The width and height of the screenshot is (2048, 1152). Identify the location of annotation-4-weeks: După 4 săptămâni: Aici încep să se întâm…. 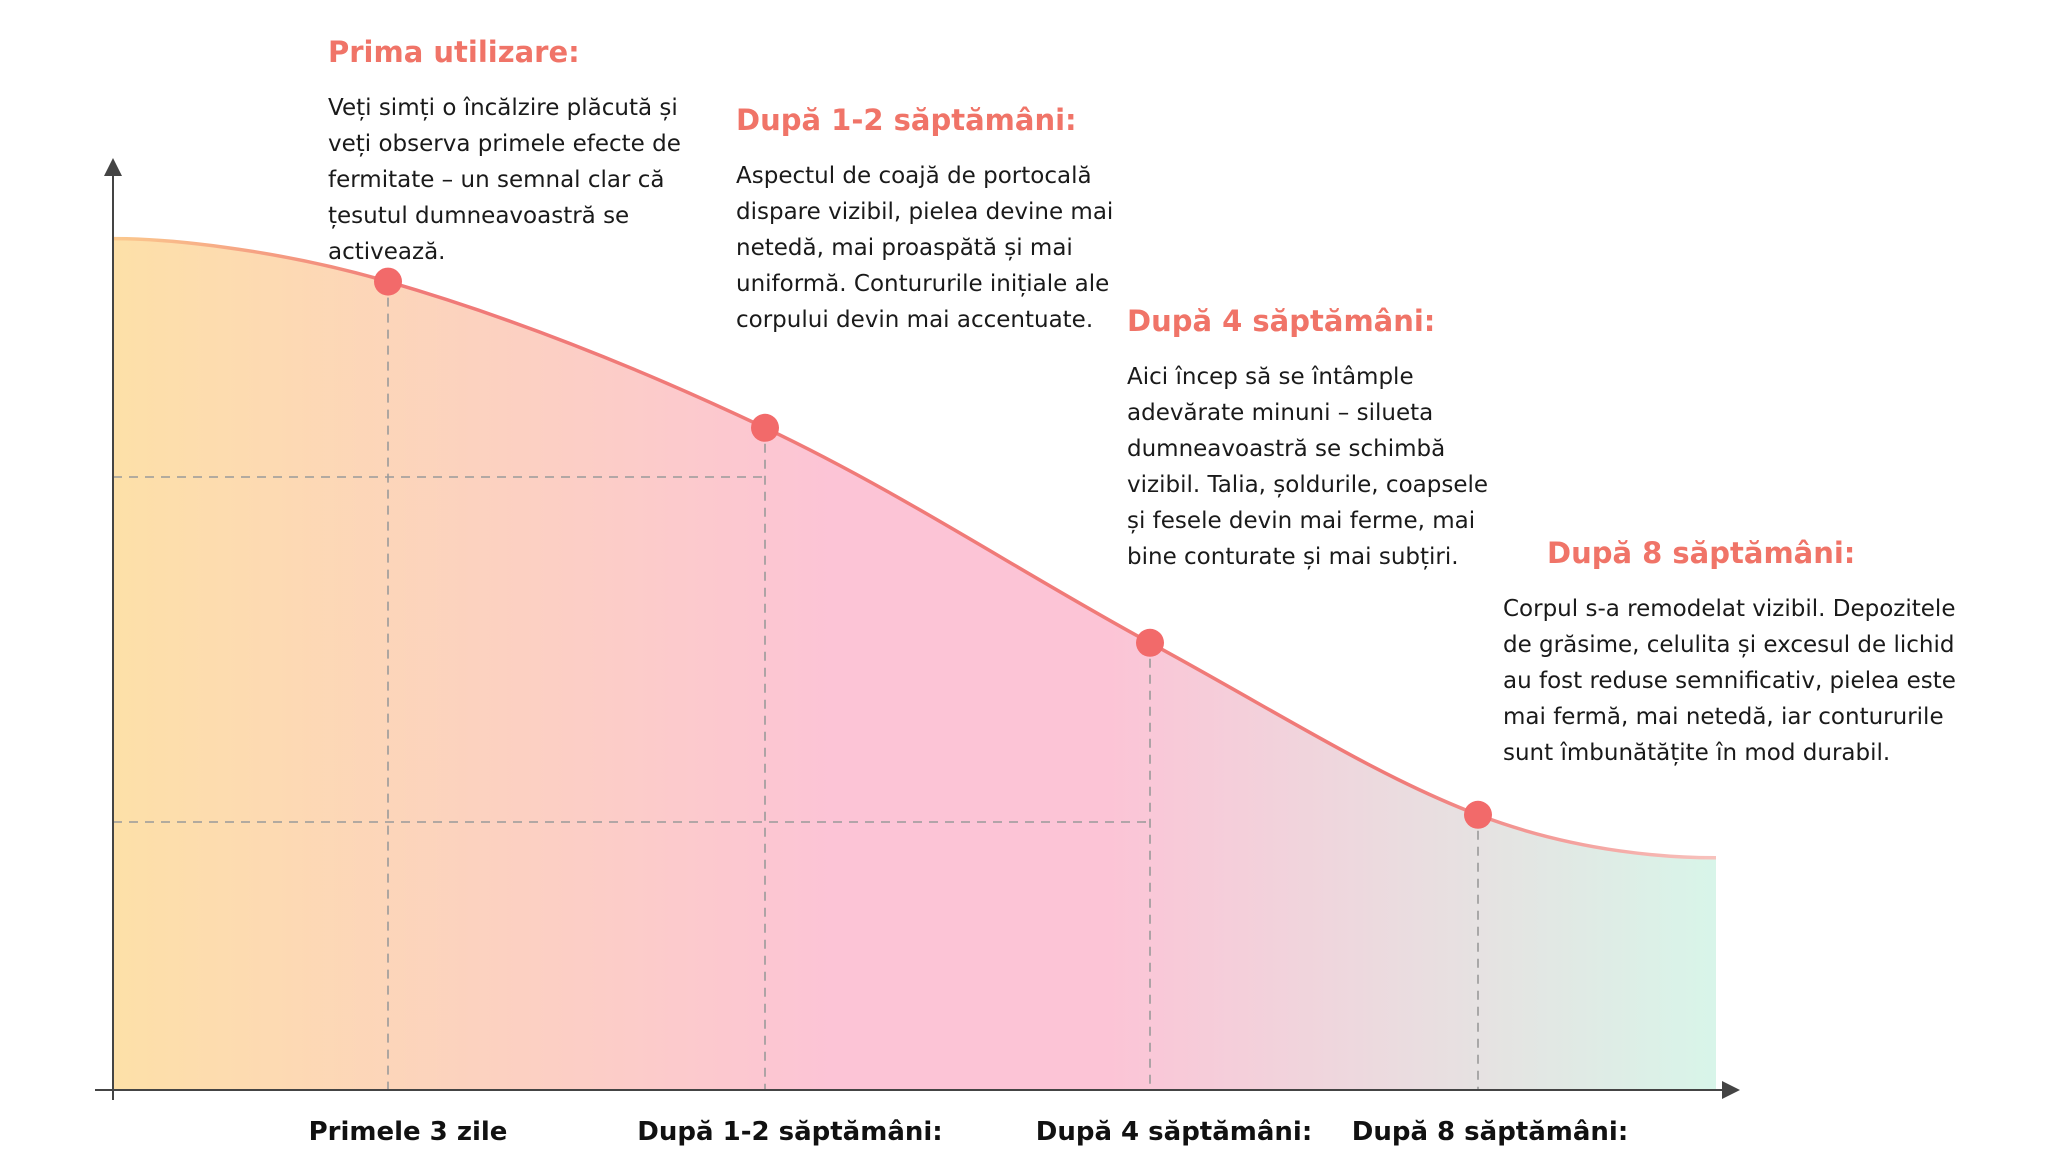
(1312, 439).